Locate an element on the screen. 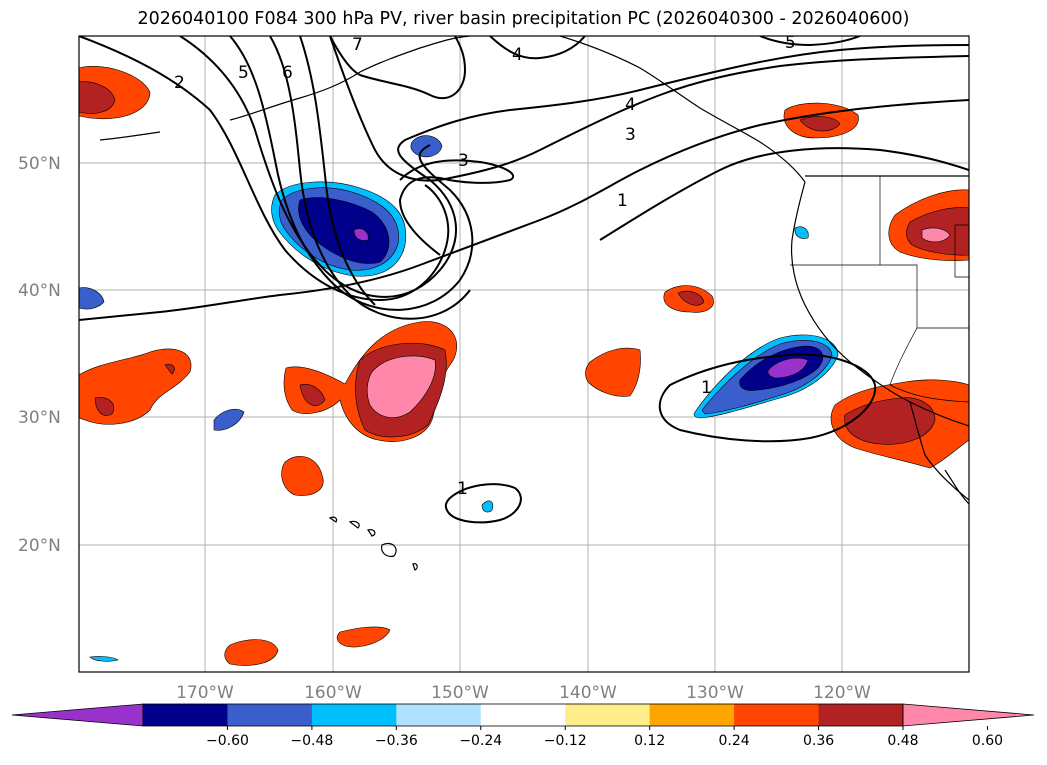  lon-label-150w: 150°W is located at coordinates (460, 693).